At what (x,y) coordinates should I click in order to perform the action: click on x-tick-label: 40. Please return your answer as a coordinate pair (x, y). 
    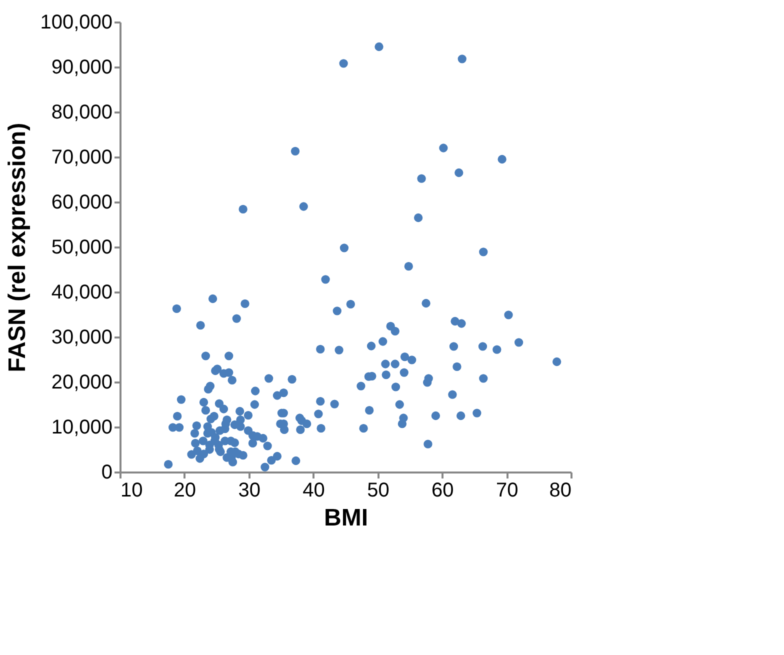
    Looking at the image, I should click on (313, 491).